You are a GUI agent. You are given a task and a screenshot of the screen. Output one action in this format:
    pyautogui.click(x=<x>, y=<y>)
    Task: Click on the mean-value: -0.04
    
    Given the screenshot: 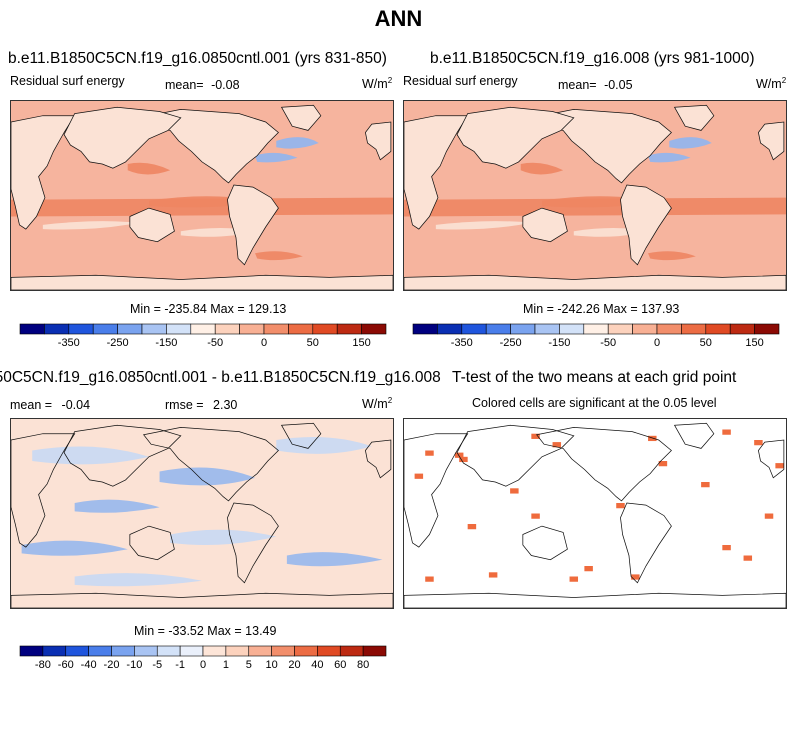 What is the action you would take?
    pyautogui.click(x=76, y=405)
    